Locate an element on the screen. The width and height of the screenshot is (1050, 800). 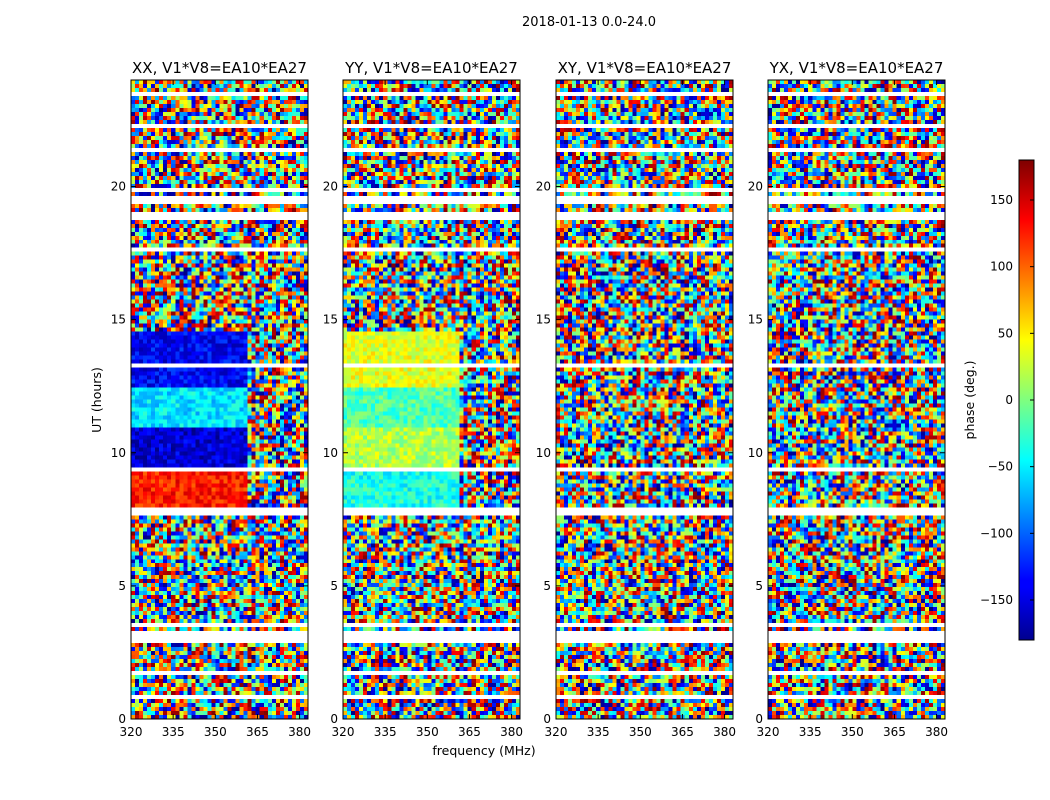
colorbar-tick-label: −150 is located at coordinates (996, 600).